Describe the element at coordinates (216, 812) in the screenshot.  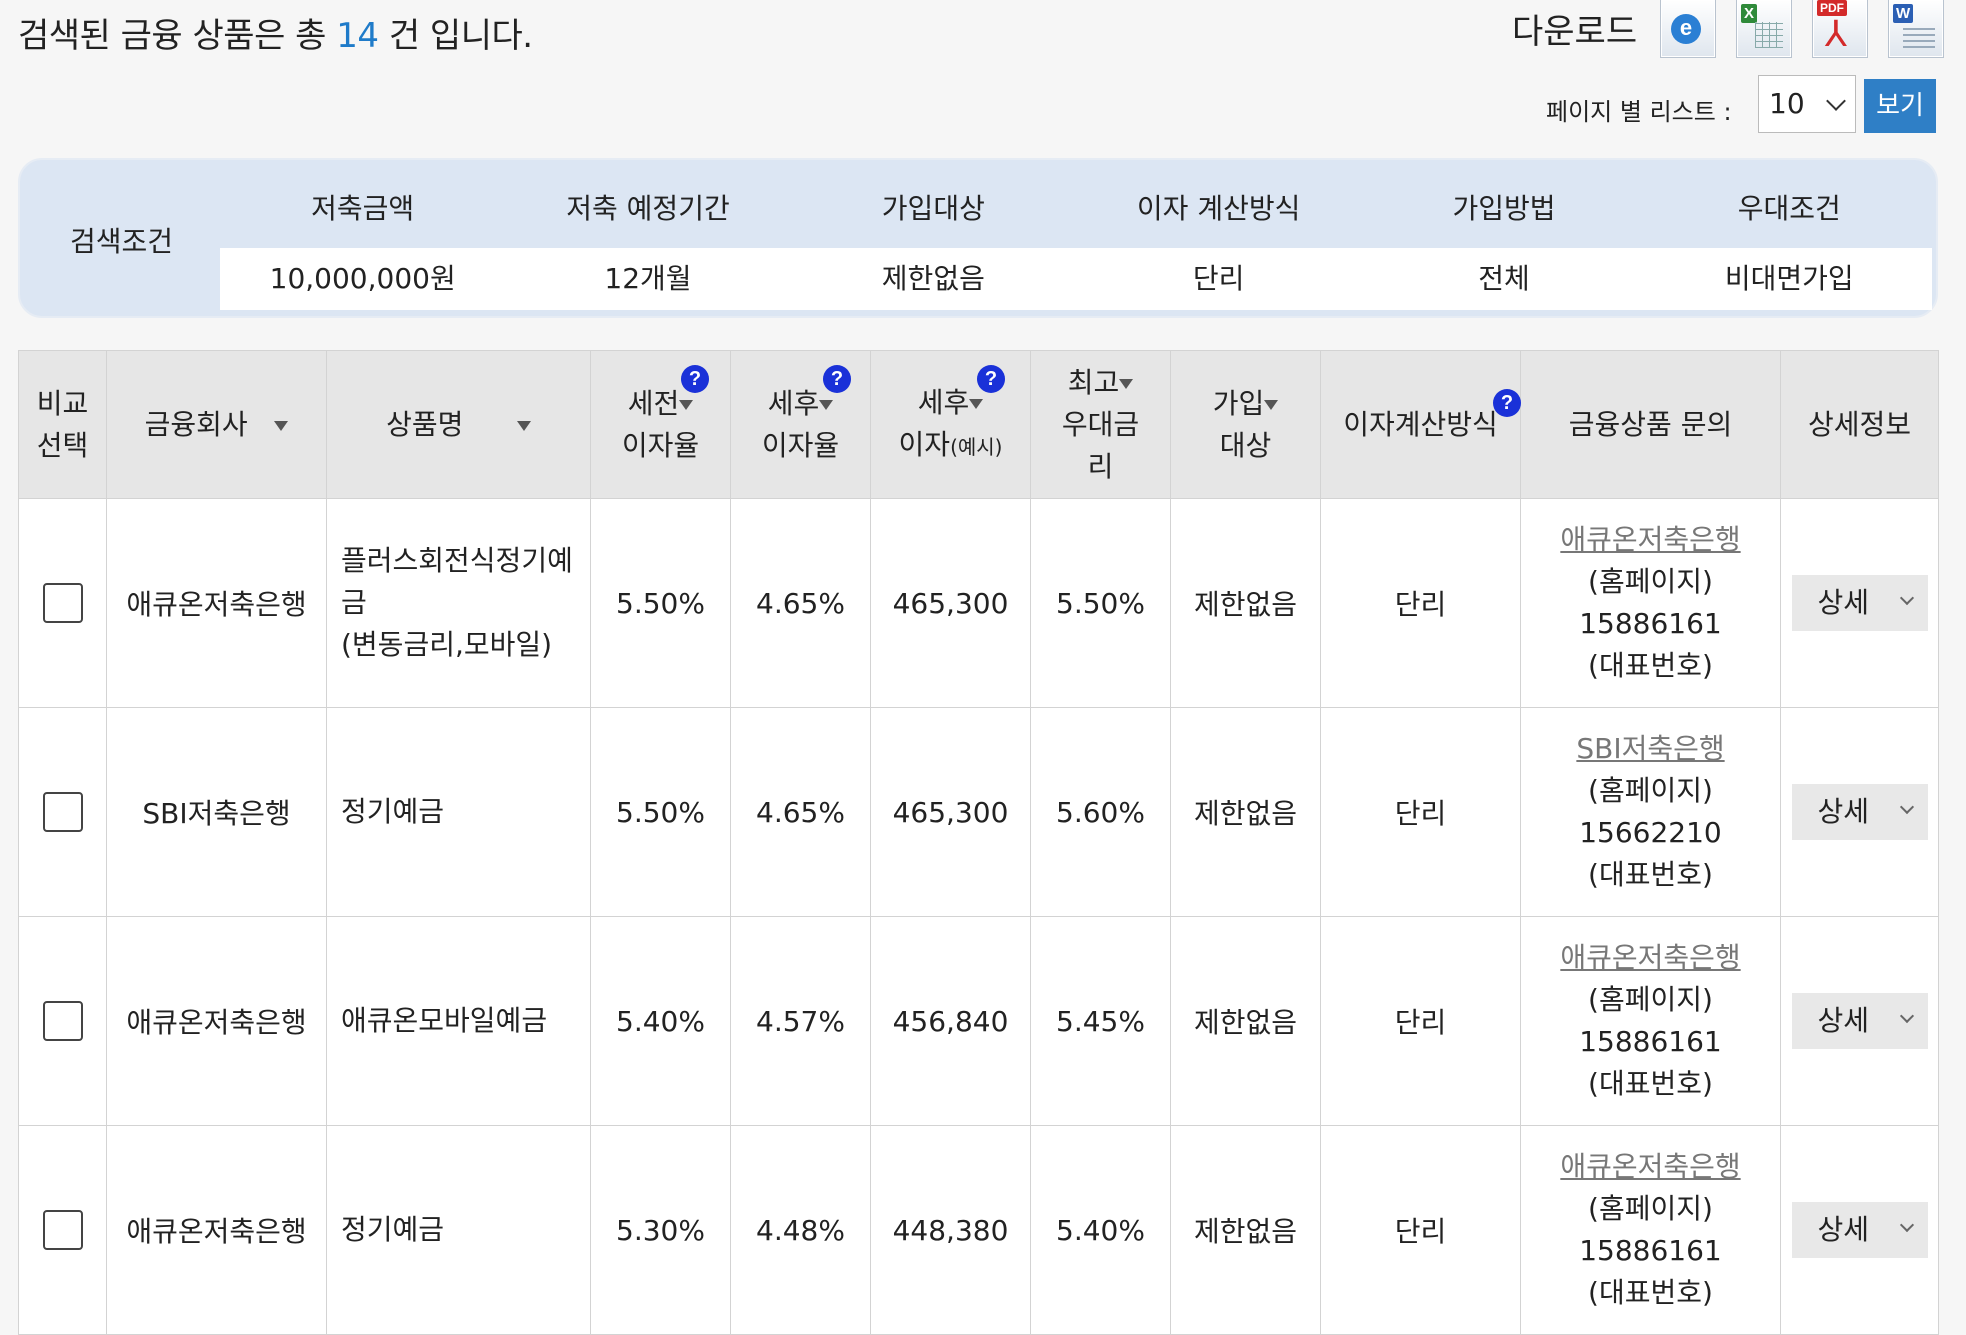
I see `company-cell: SBI저축은행` at that location.